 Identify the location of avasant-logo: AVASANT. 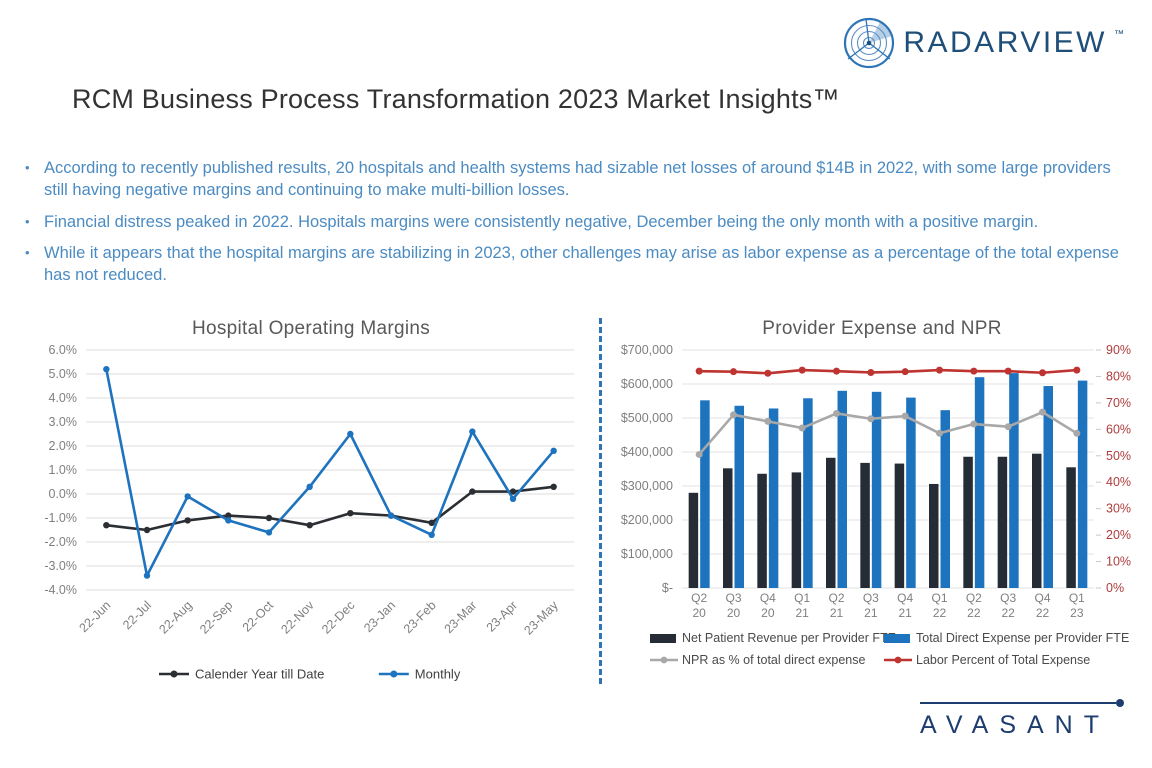
(1022, 719).